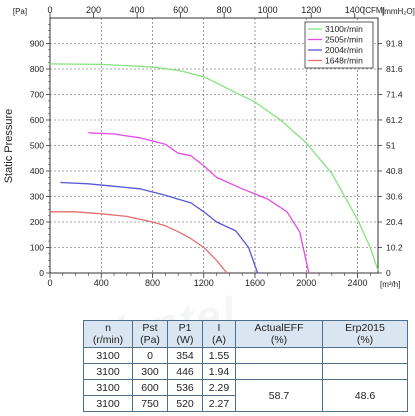 Image resolution: width=415 pixels, height=416 pixels. I want to click on y-left-tick-label: 400, so click(37, 171).